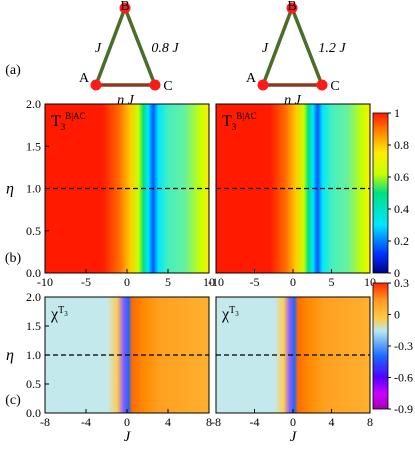  What do you see at coordinates (403, 378) in the screenshot?
I see `colorbar-tick-label: -0.6` at bounding box center [403, 378].